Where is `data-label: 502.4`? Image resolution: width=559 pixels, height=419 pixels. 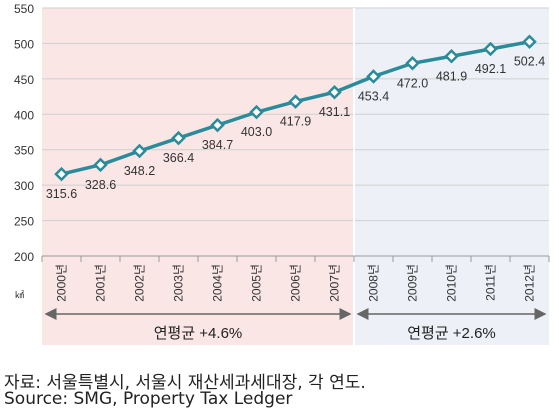 data-label: 502.4 is located at coordinates (529, 62).